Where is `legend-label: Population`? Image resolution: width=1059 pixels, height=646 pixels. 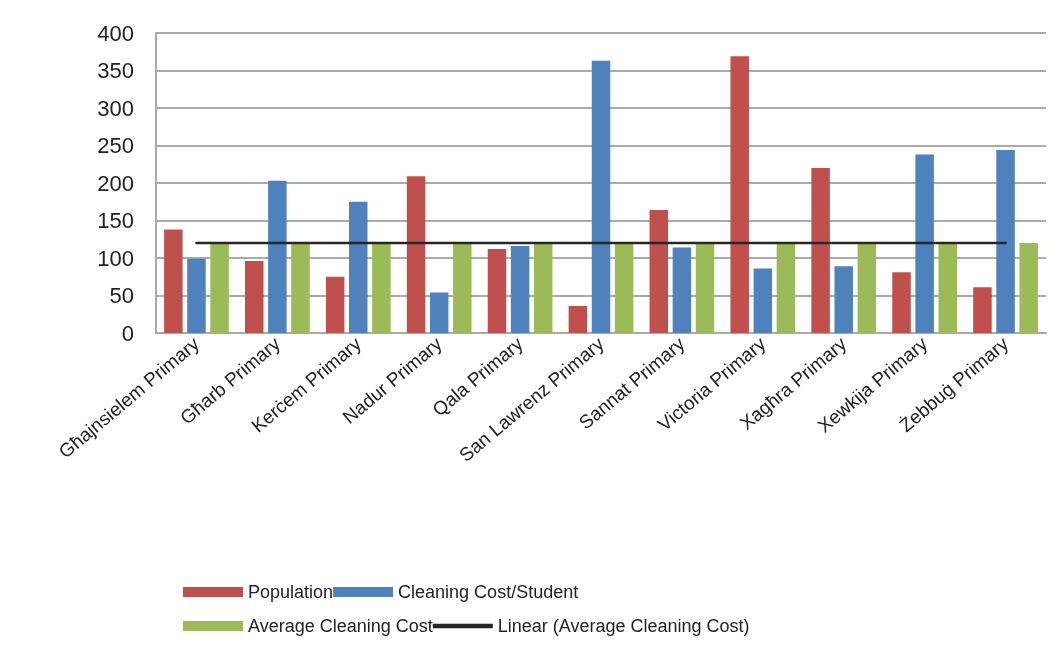 legend-label: Population is located at coordinates (291, 592).